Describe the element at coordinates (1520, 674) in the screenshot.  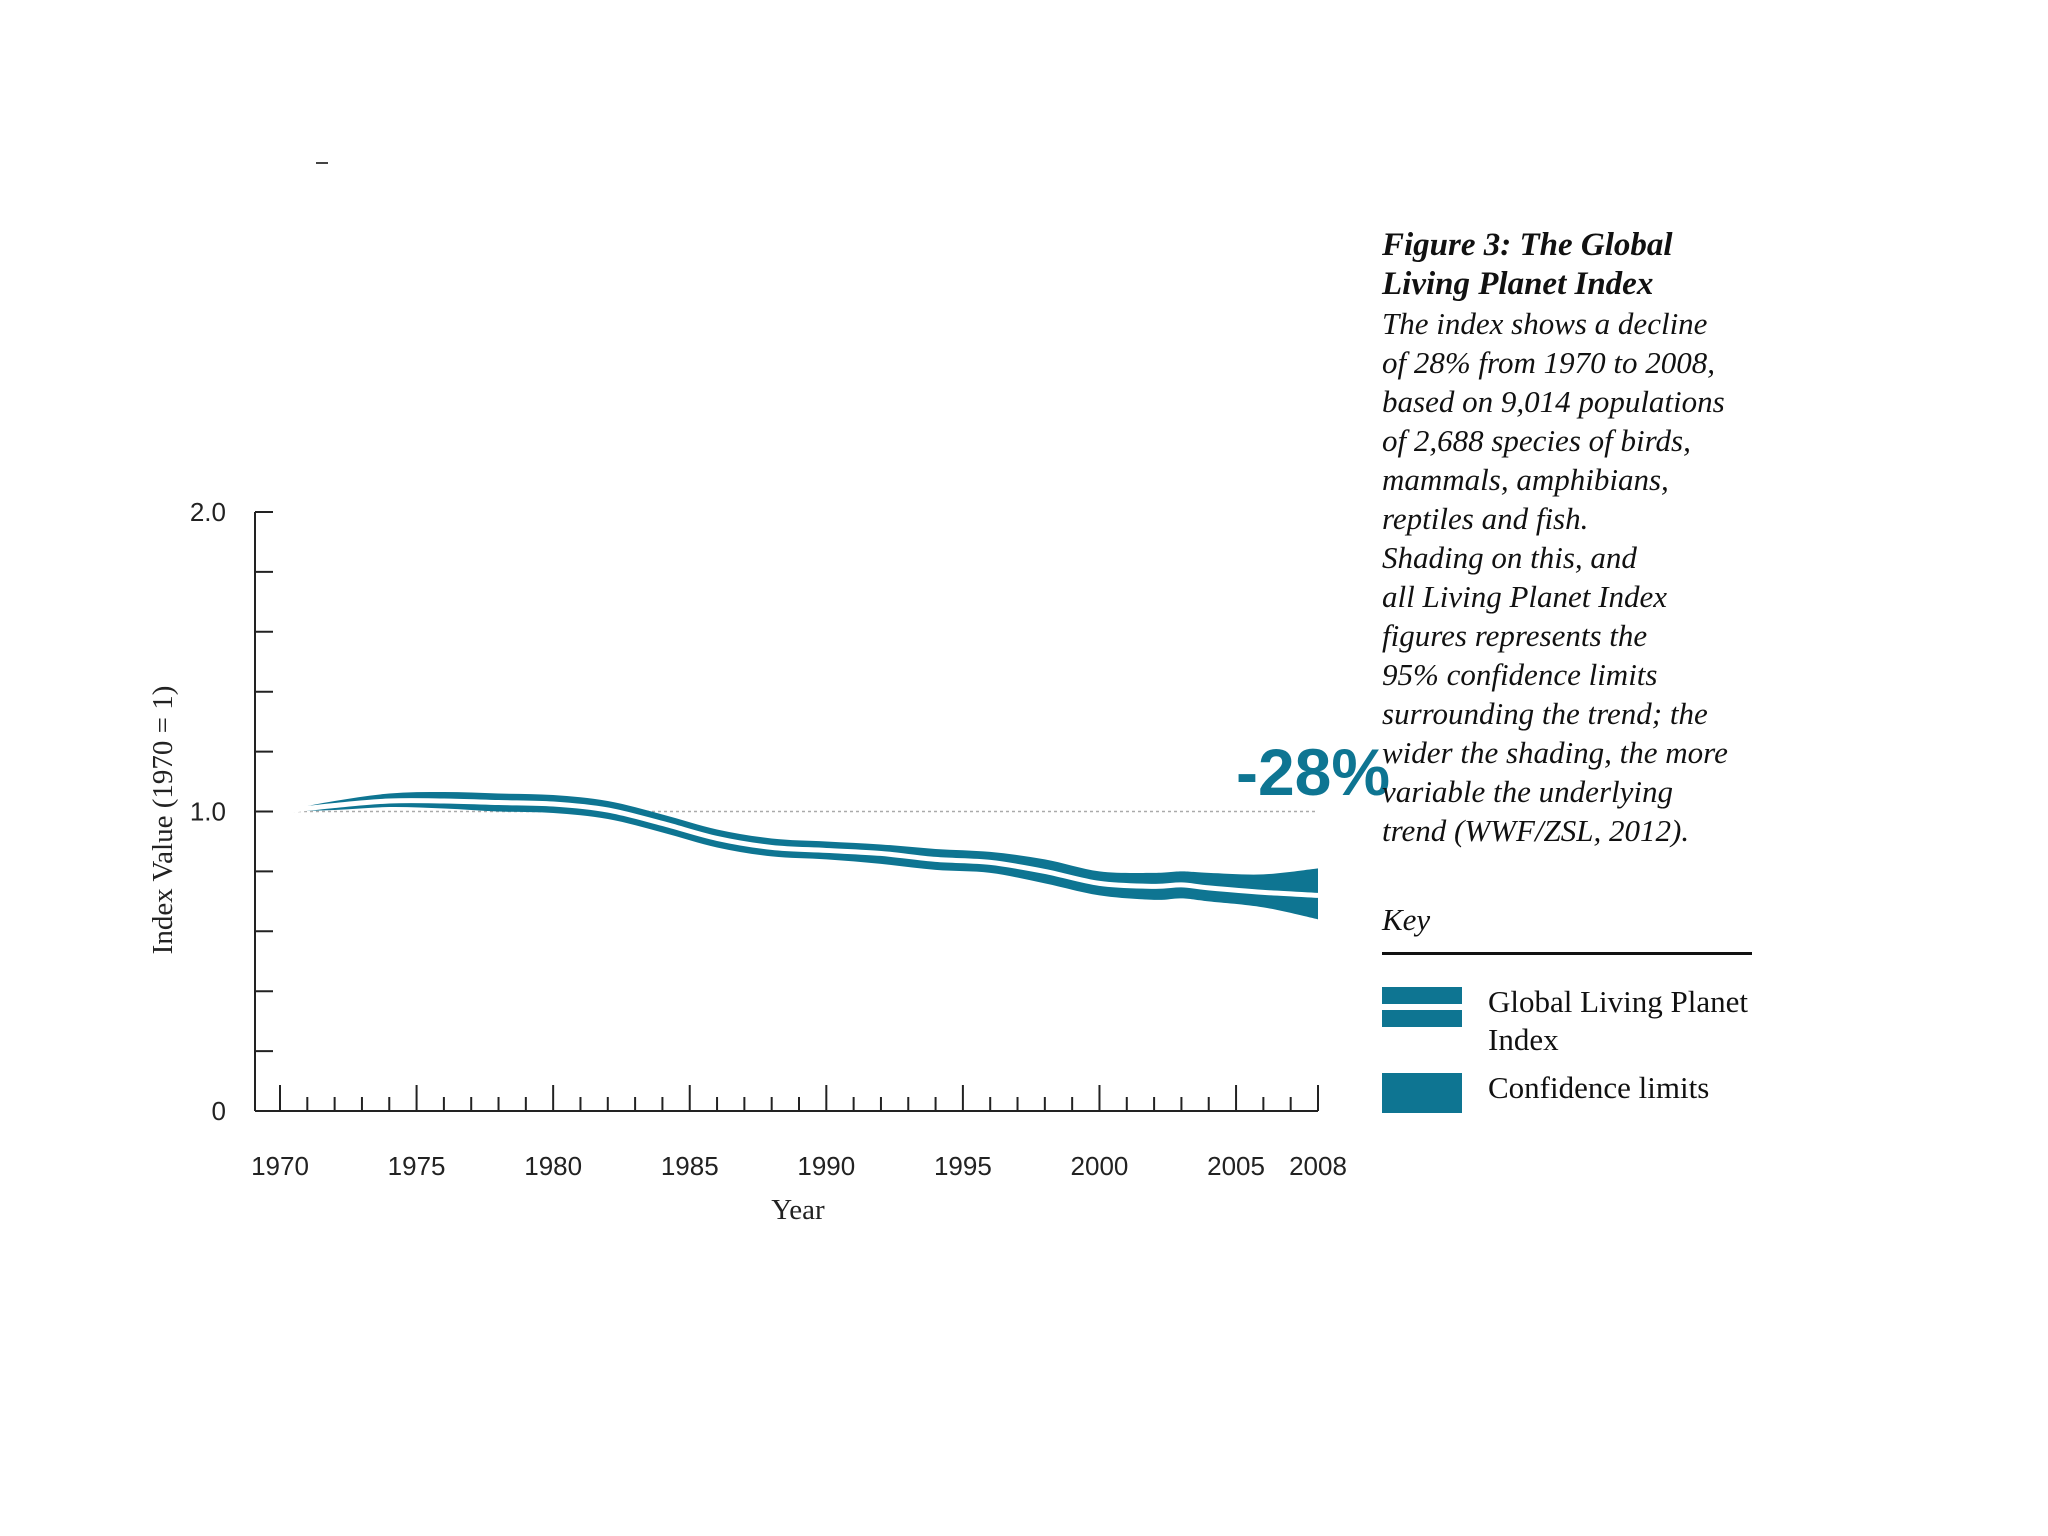
I see `caption-line: 95% confidence limits` at that location.